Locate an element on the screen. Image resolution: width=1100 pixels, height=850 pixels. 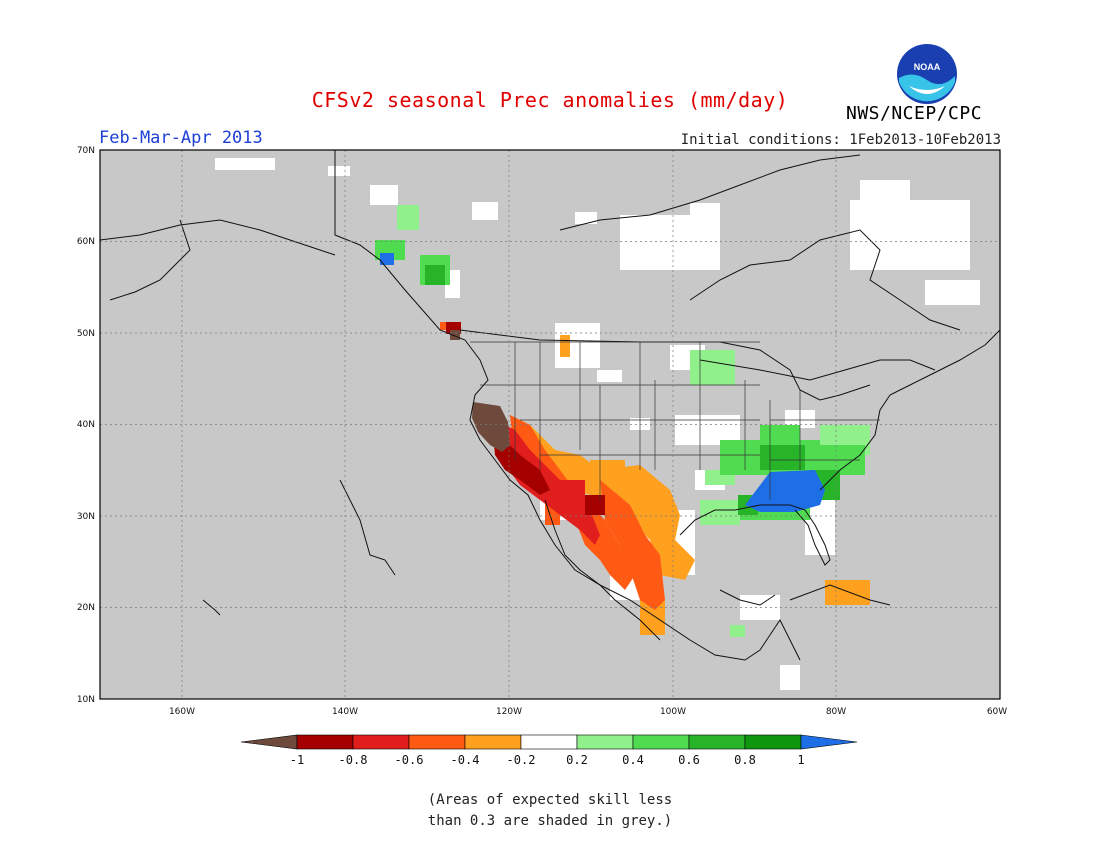
lat-label: 10N is located at coordinates (86, 700).